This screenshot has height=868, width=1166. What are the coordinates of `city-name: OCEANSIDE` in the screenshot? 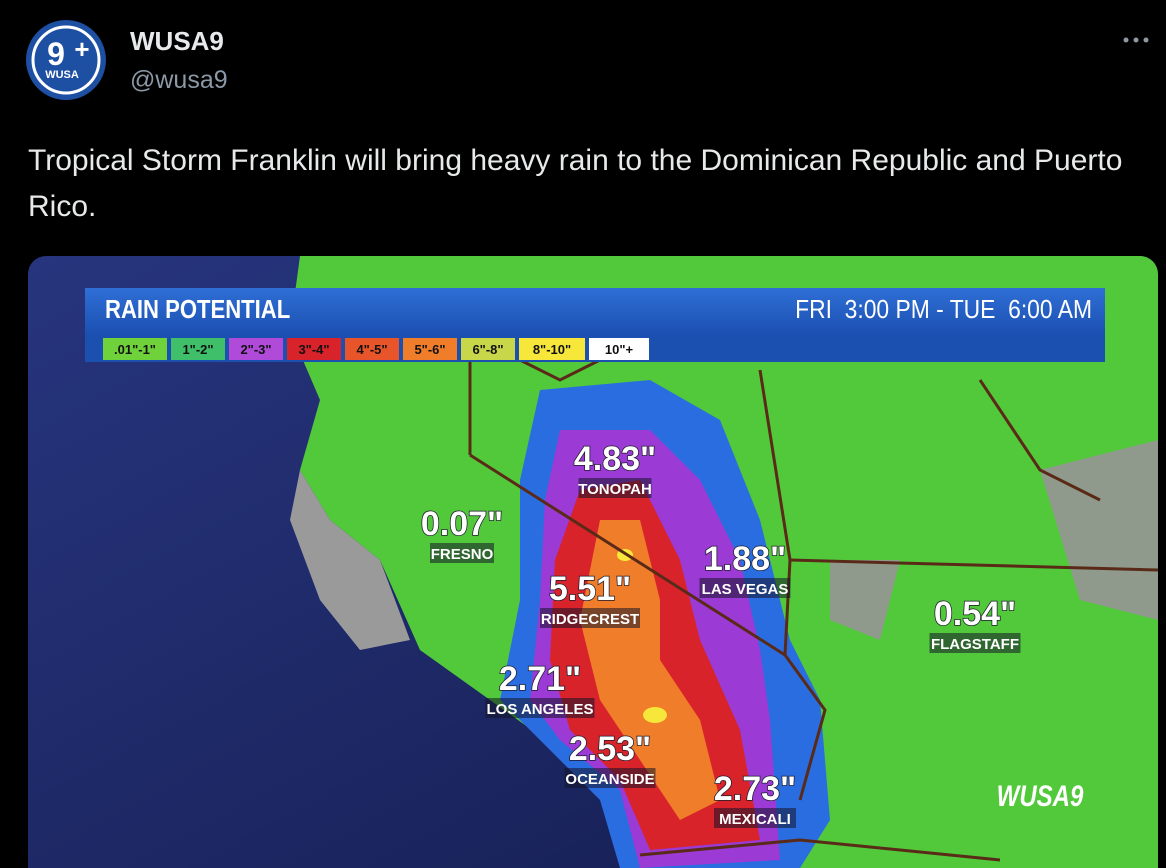 It's located at (609, 779).